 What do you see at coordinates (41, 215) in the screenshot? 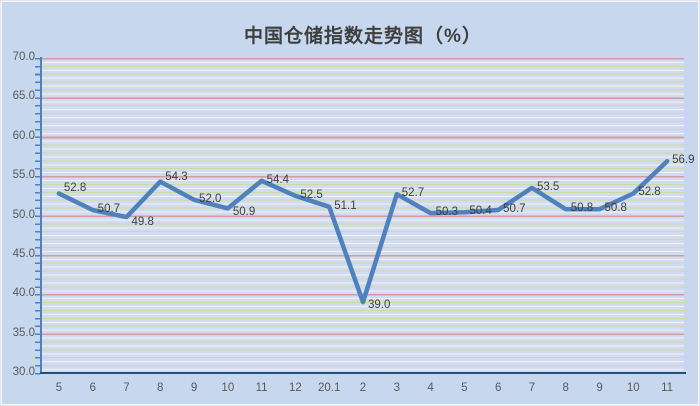
I see `y-axis-line` at bounding box center [41, 215].